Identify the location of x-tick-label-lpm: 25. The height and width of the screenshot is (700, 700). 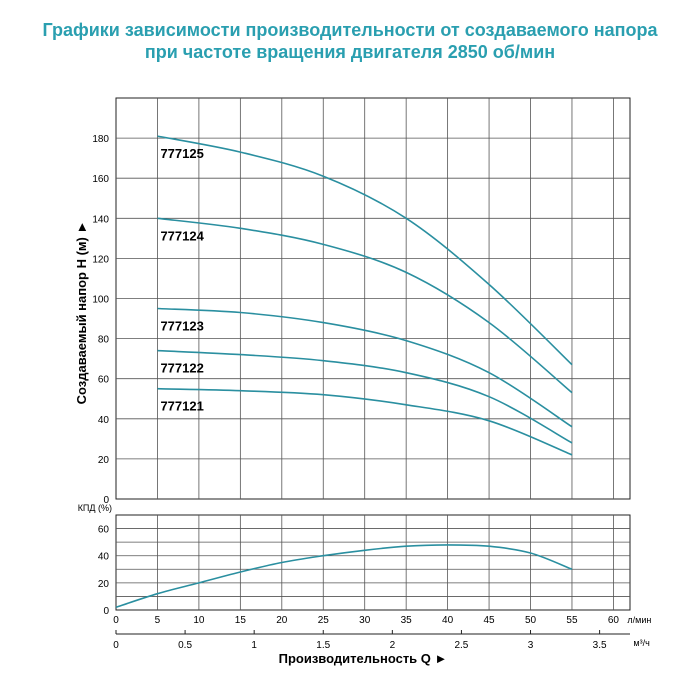
(324, 620).